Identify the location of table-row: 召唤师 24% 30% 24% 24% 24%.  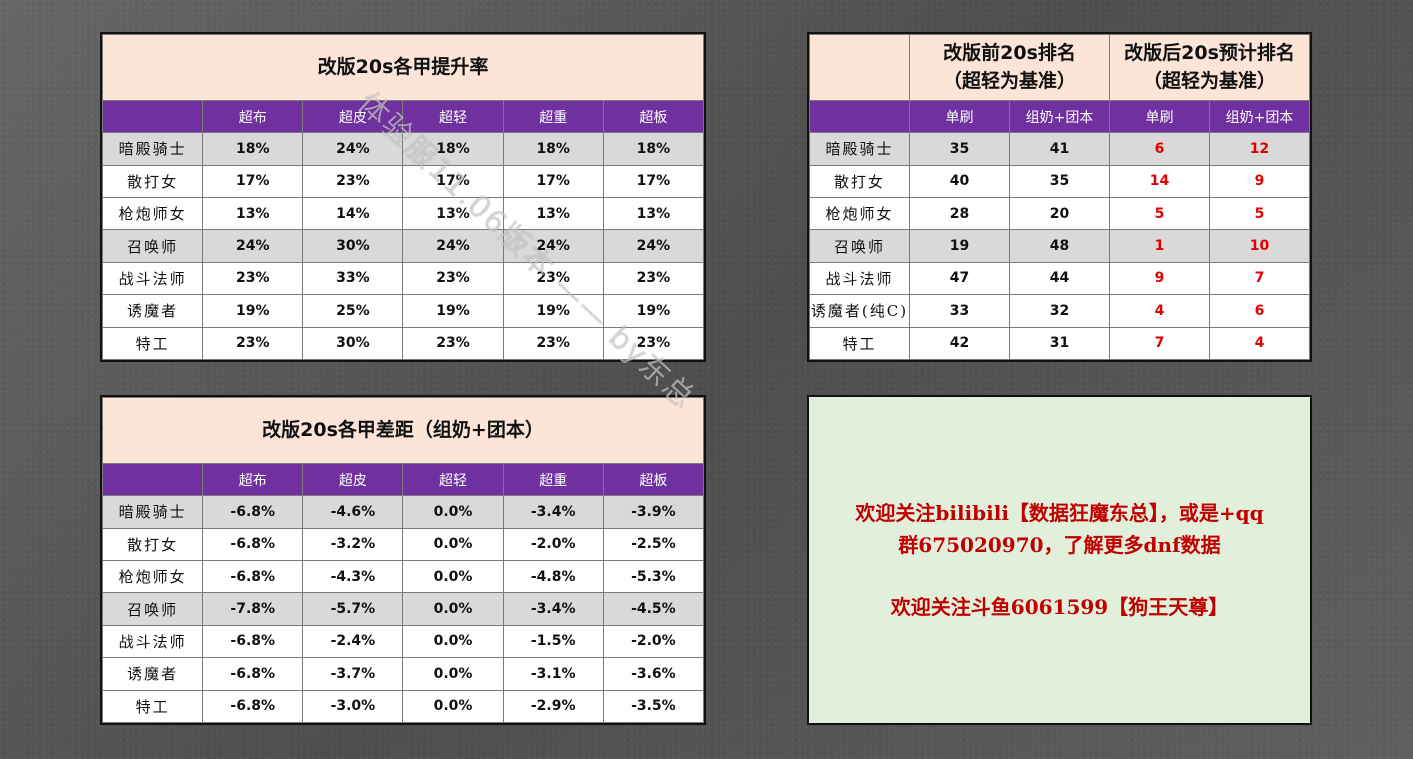
(403, 246).